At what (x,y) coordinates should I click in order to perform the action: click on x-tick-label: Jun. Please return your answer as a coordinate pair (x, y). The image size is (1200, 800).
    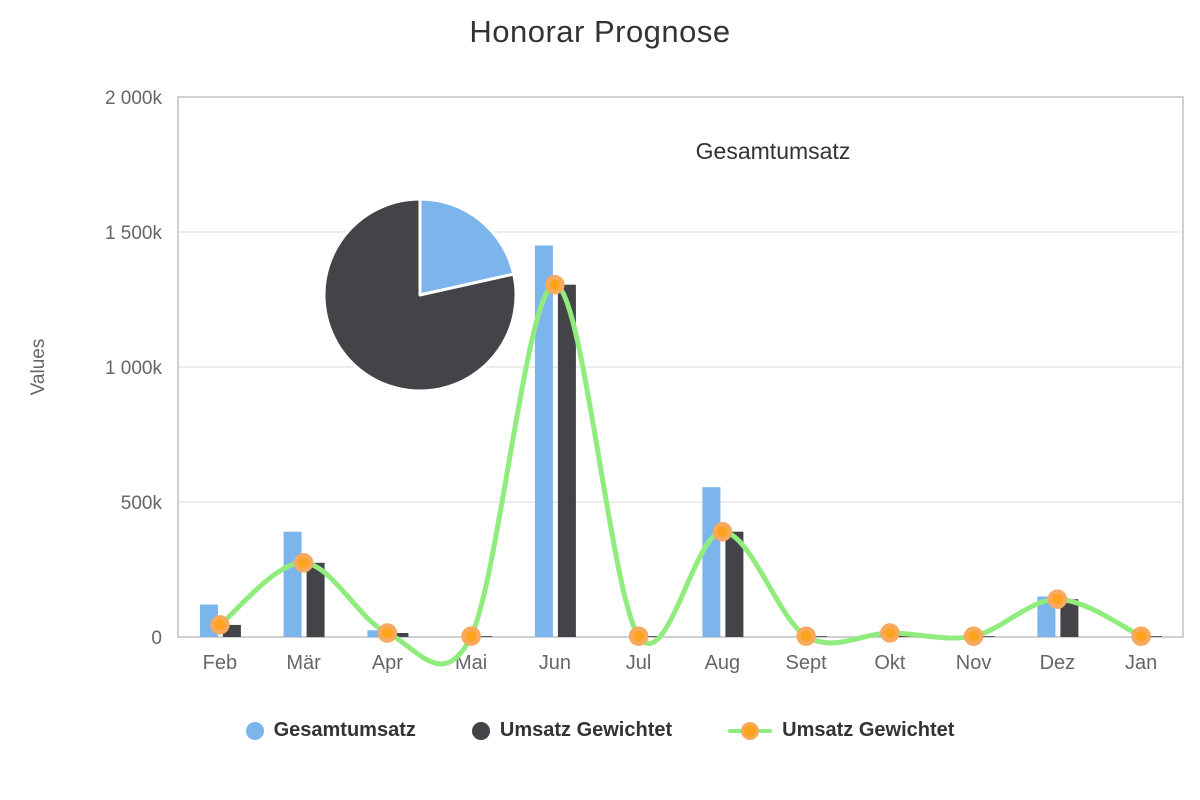
    Looking at the image, I should click on (555, 663).